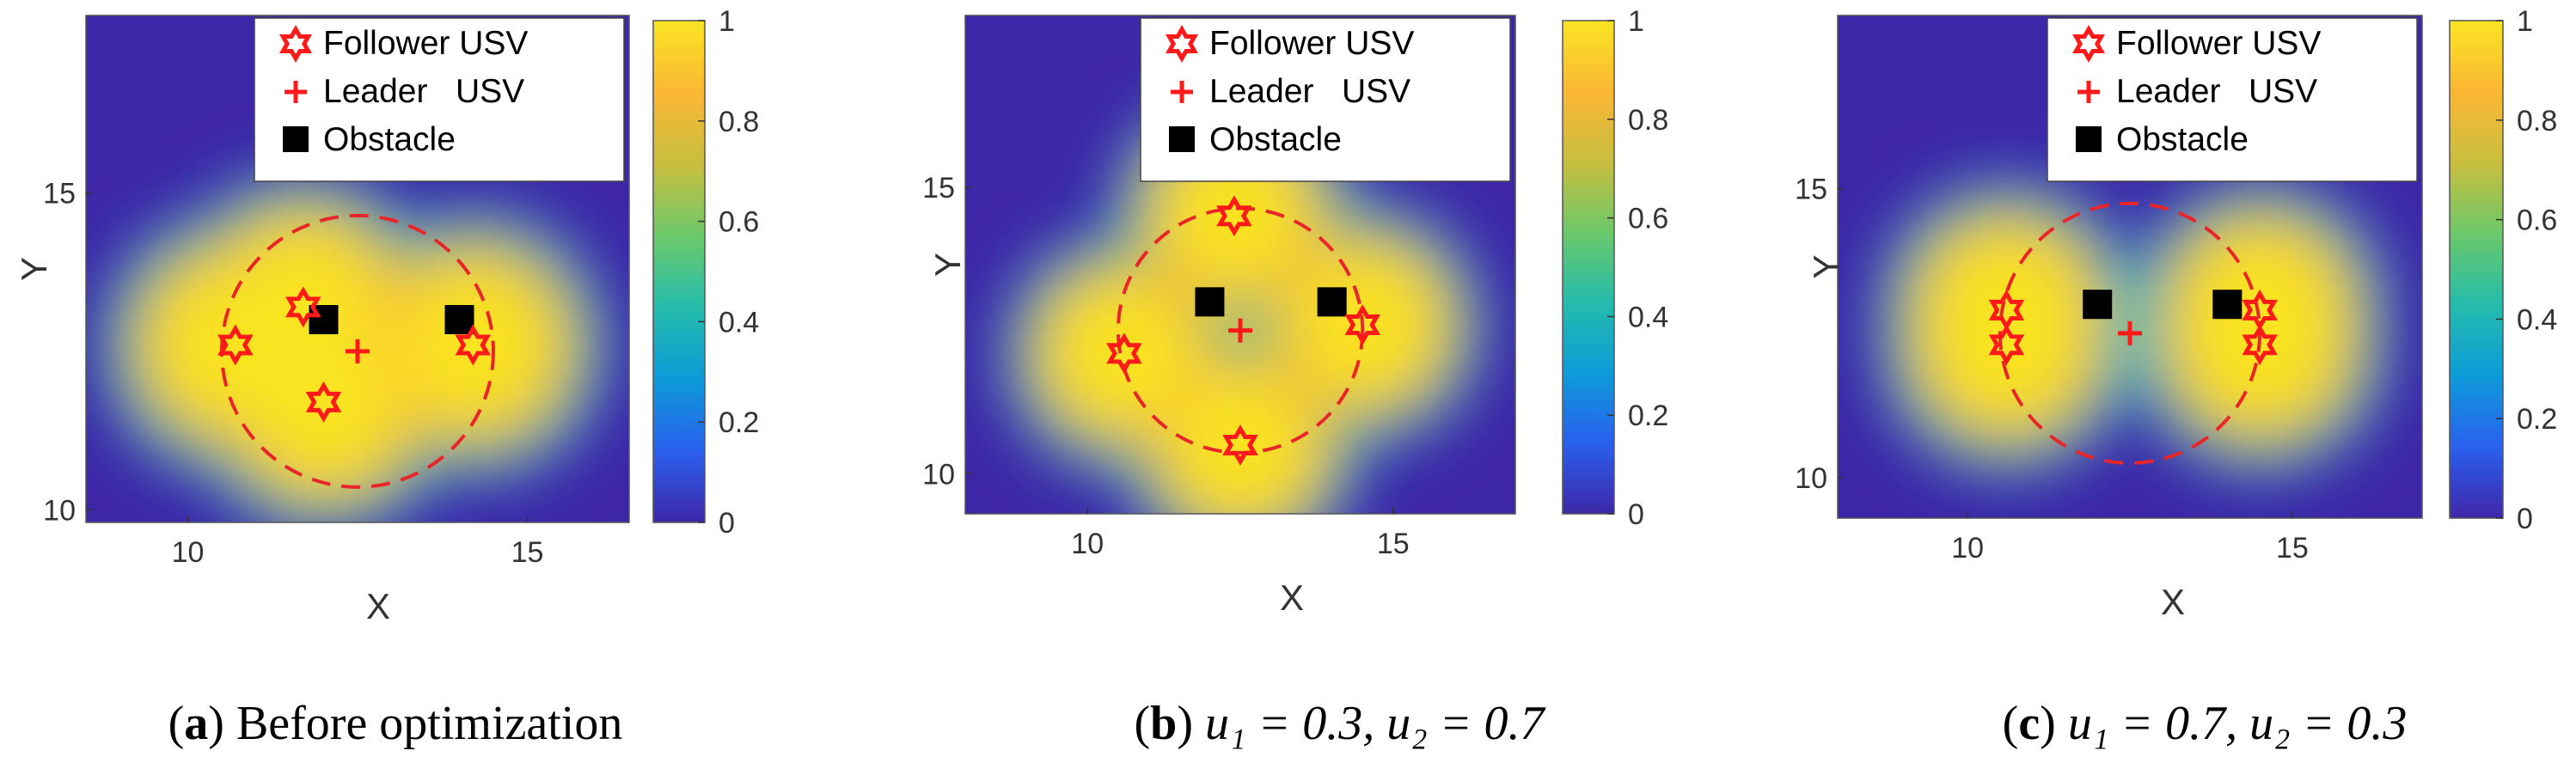 This screenshot has width=2576, height=763. What do you see at coordinates (1375, 724) in the screenshot?
I see `caption-text: u₁ = 0.3, u₂ = 0.7` at bounding box center [1375, 724].